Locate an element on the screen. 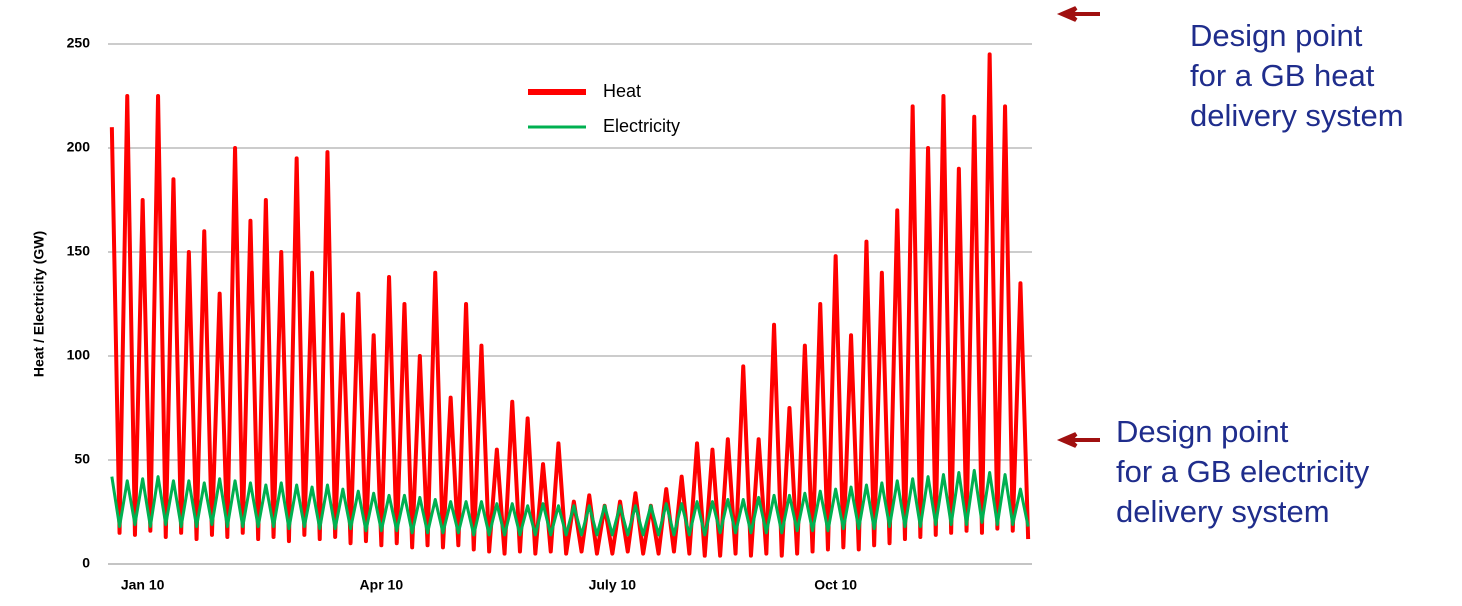 This screenshot has width=1462, height=606. y-axis-label: Heat / Electricity (GW) is located at coordinates (39, 304).